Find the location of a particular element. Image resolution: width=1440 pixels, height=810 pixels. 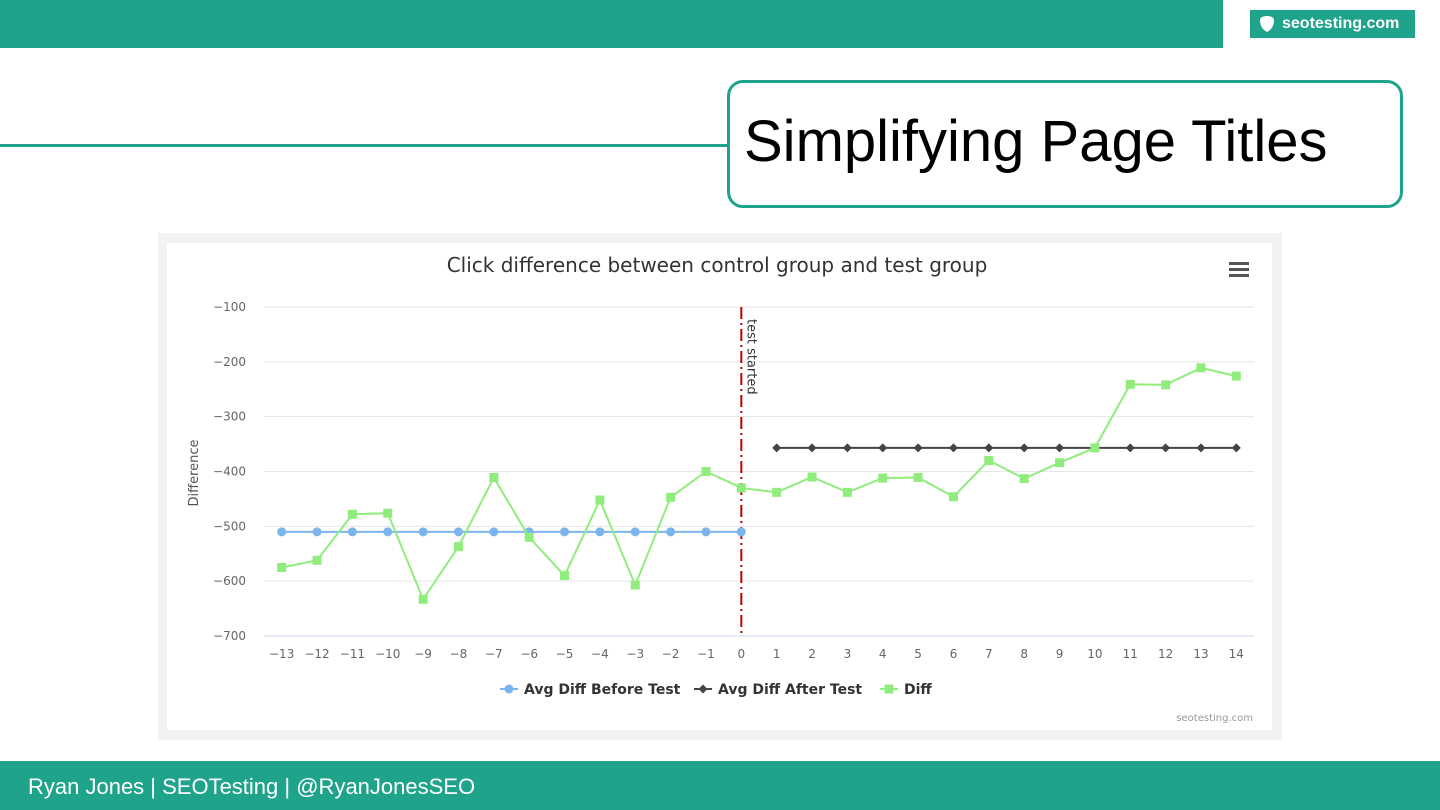

x-tick-label: 8 is located at coordinates (1024, 654).